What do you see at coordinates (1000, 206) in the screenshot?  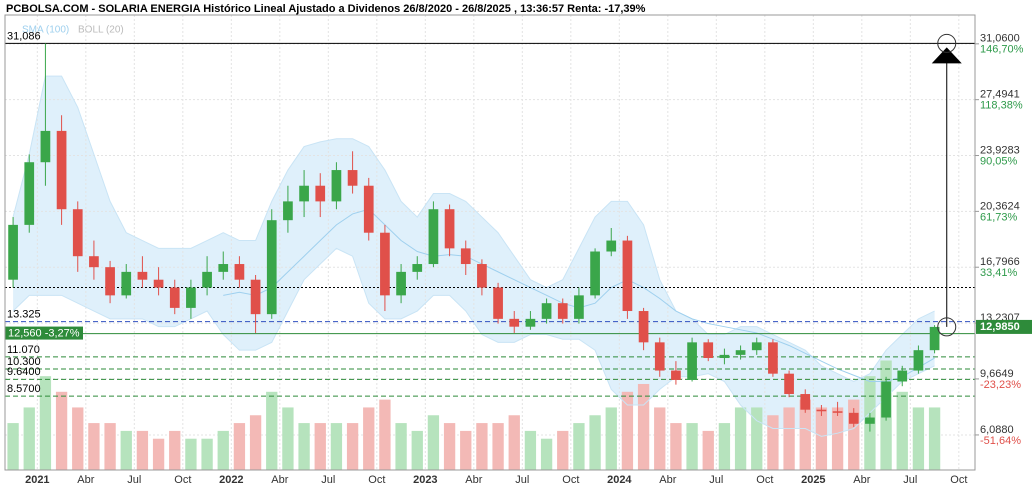 I see `y-tick-label: 20,3624` at bounding box center [1000, 206].